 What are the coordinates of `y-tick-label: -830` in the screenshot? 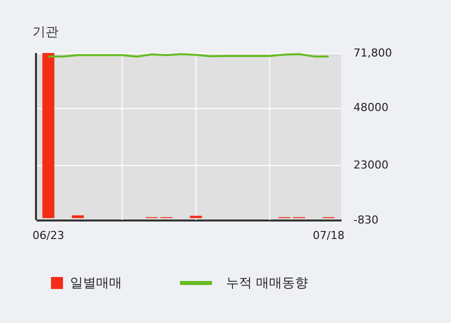 It's located at (366, 220).